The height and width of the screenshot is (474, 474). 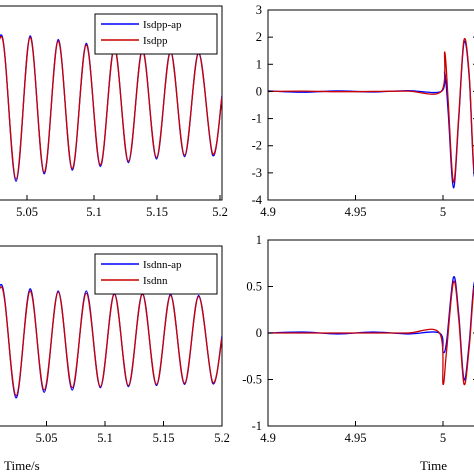 What do you see at coordinates (257, 173) in the screenshot?
I see `y-tick-label: -3` at bounding box center [257, 173].